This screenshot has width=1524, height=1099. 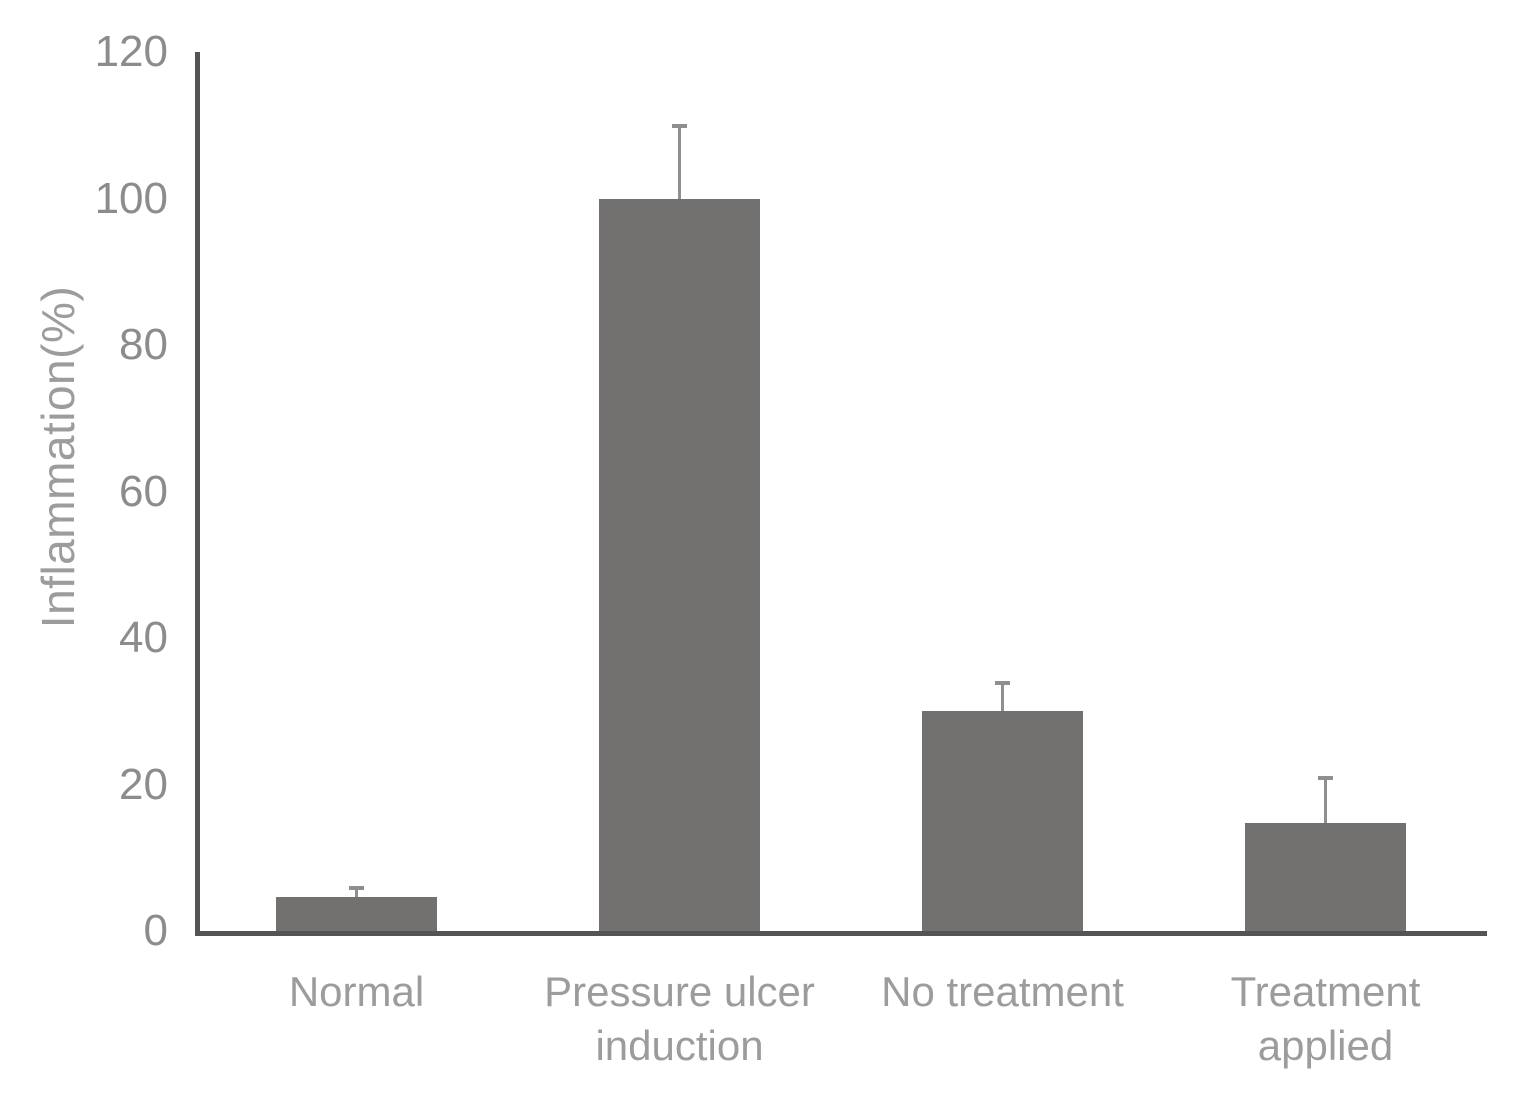 I want to click on x-category-label: Treatment applied, so click(x=1325, y=1018).